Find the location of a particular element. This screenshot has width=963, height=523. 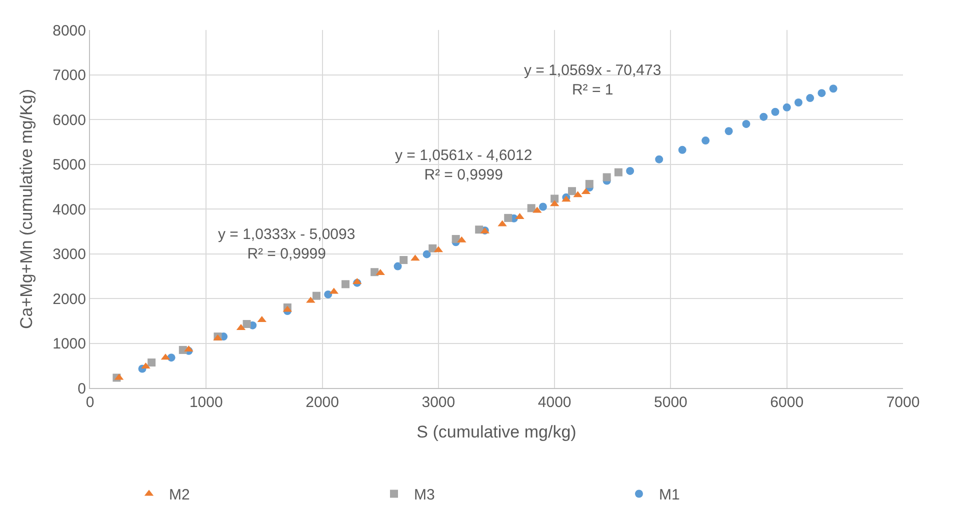

y-tick-label: 4000 is located at coordinates (69, 209).